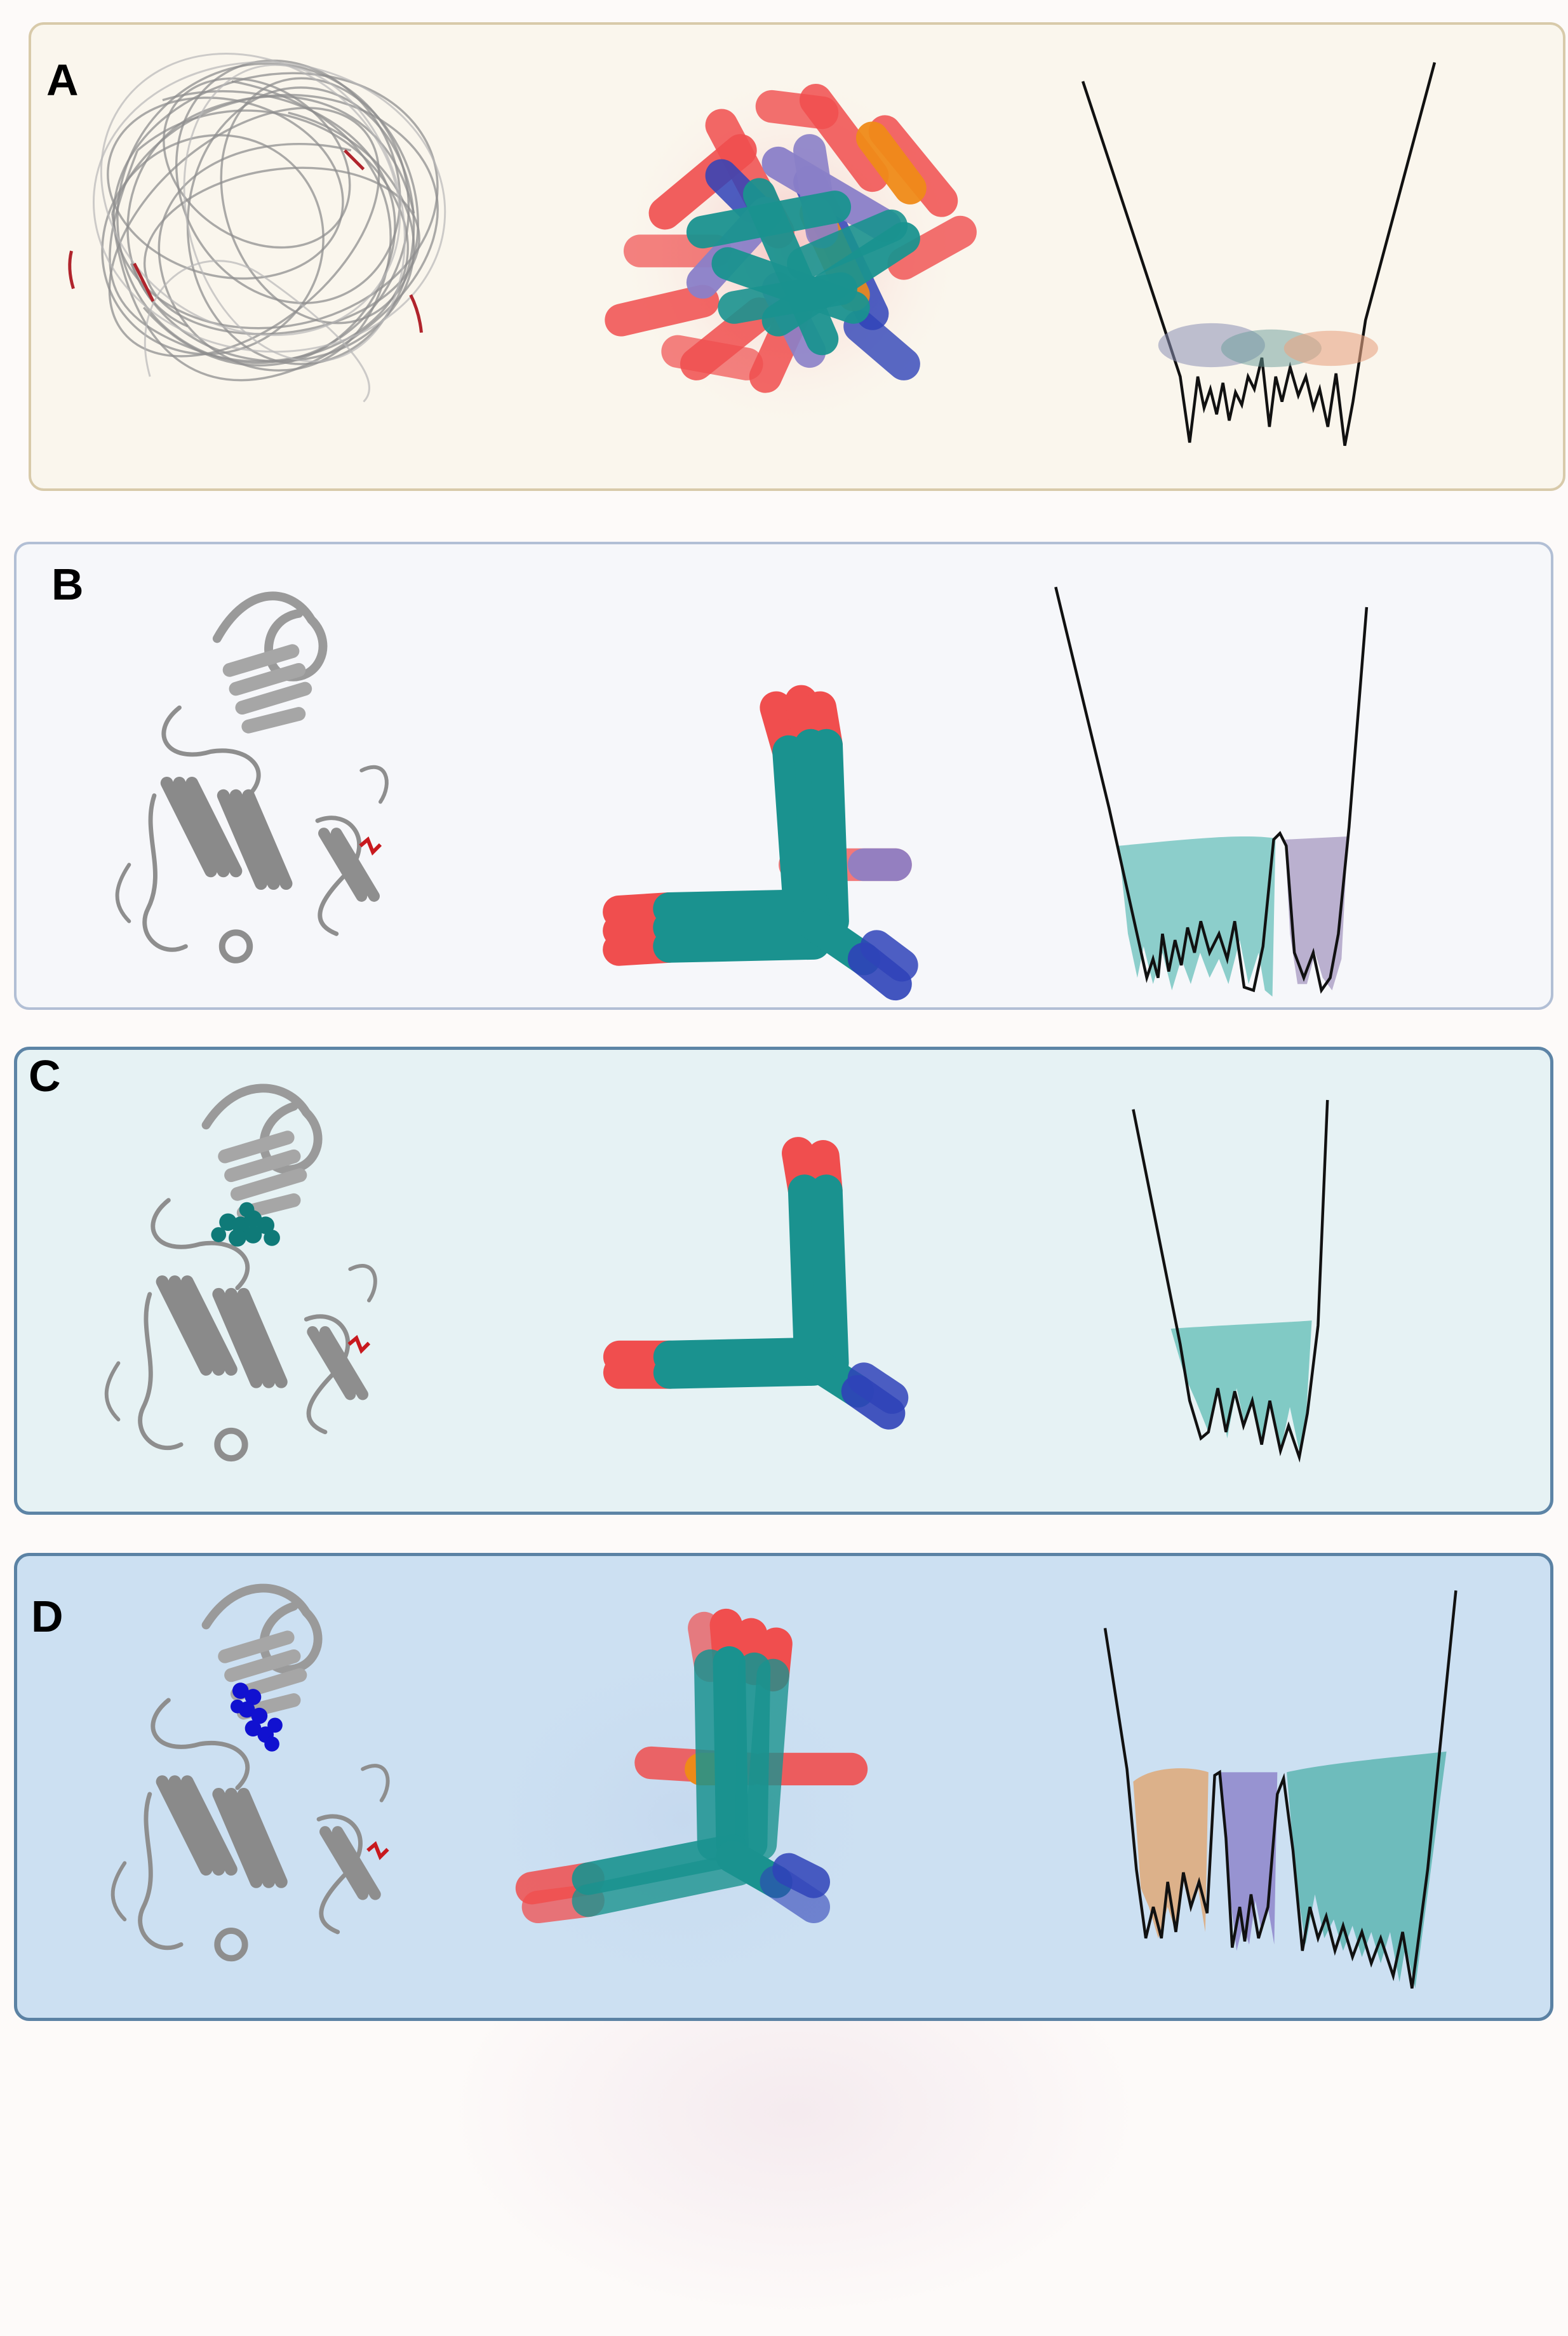 The width and height of the screenshot is (1568, 2336). I want to click on panel-b-artwork, so click(742, 793).